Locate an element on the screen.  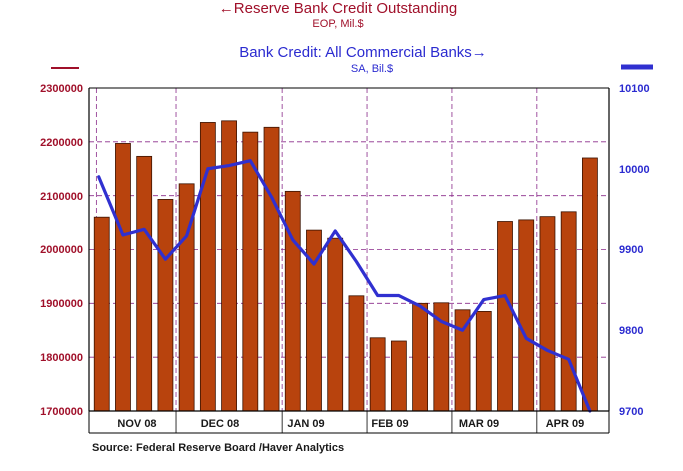
right-tick-label: 9900 is located at coordinates (631, 250).